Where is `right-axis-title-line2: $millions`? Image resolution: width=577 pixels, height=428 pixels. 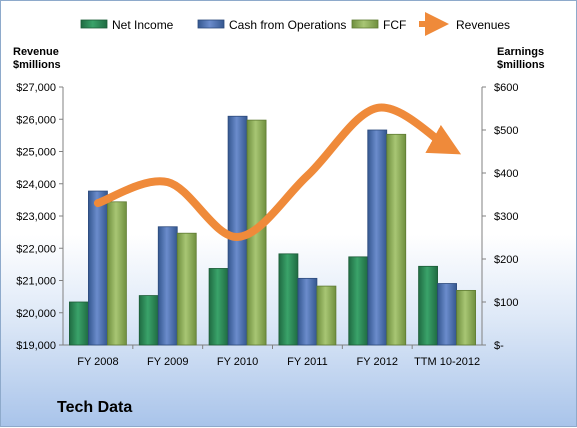
right-axis-title-line2: $millions is located at coordinates (521, 65).